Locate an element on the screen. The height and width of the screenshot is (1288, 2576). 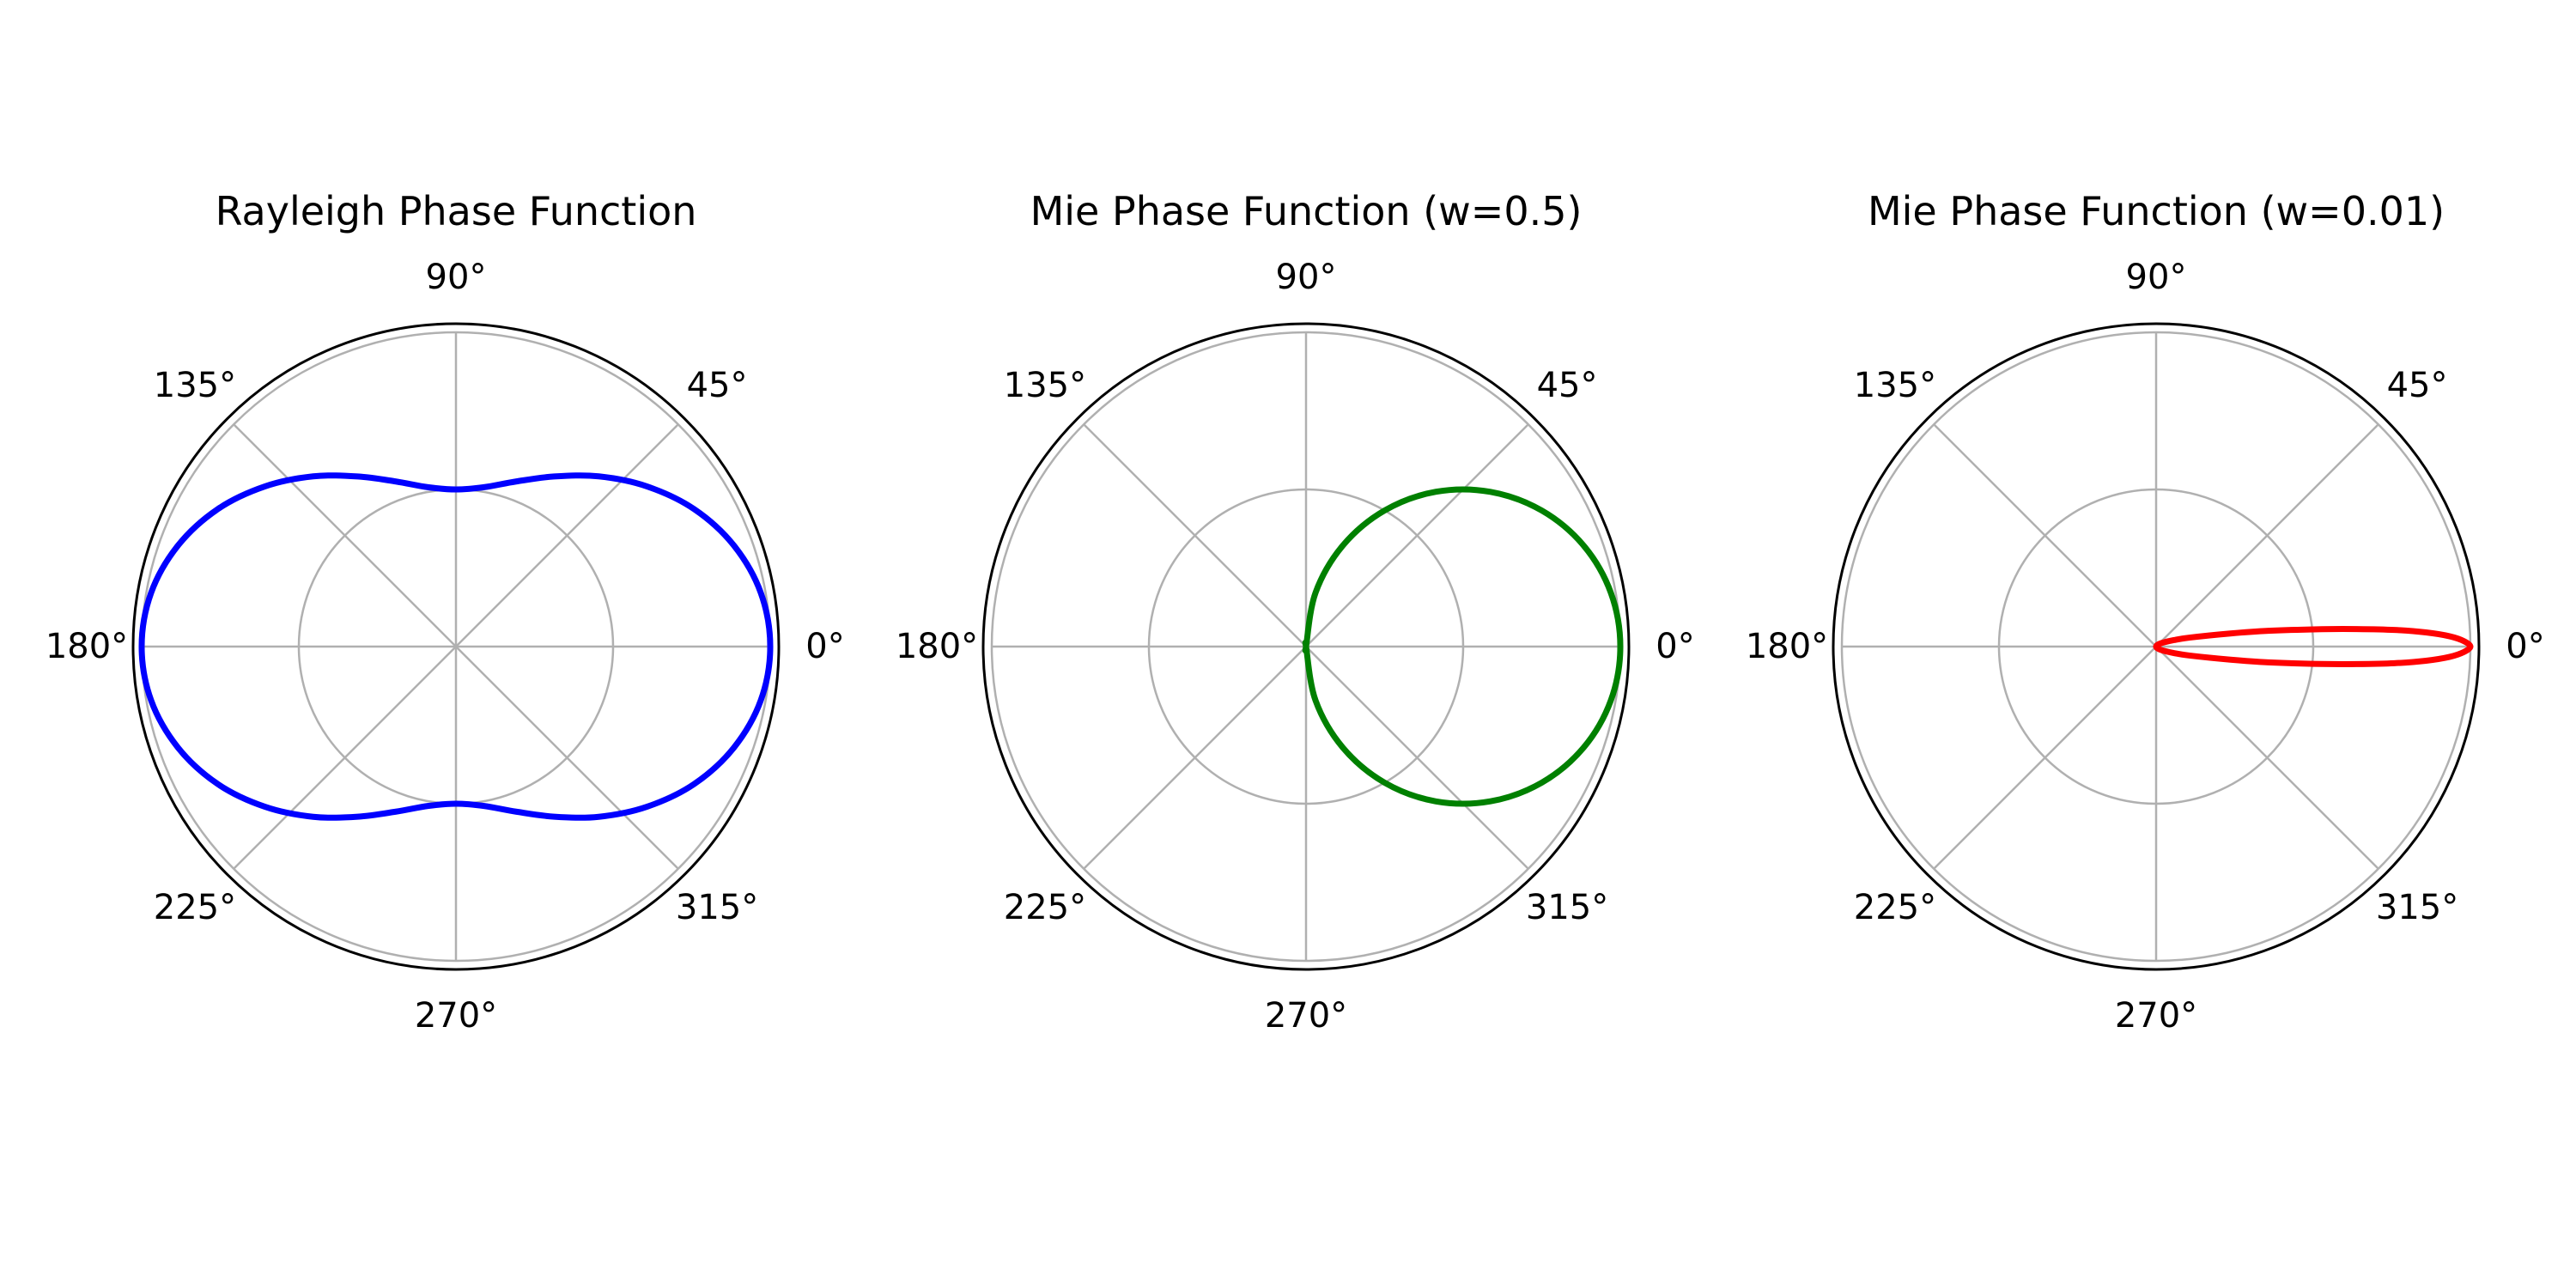
panel-title: Rayleigh Phase Function is located at coordinates (457, 211).